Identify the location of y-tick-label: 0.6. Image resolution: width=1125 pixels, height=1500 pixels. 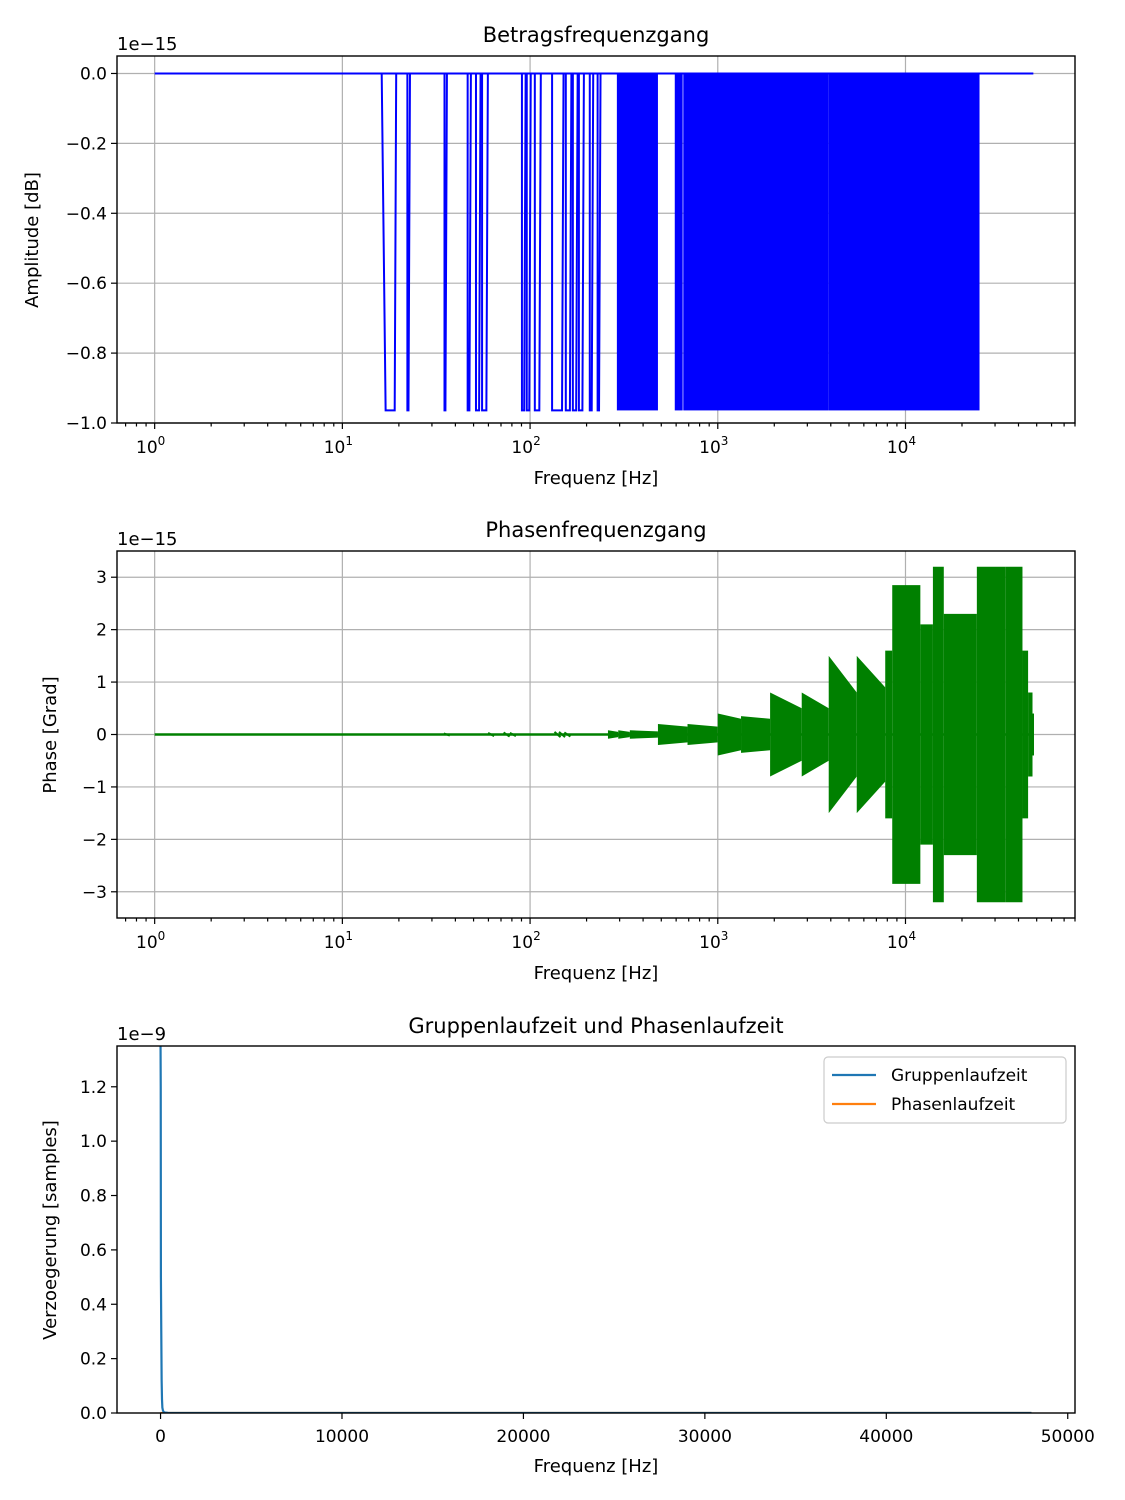
(93, 1251).